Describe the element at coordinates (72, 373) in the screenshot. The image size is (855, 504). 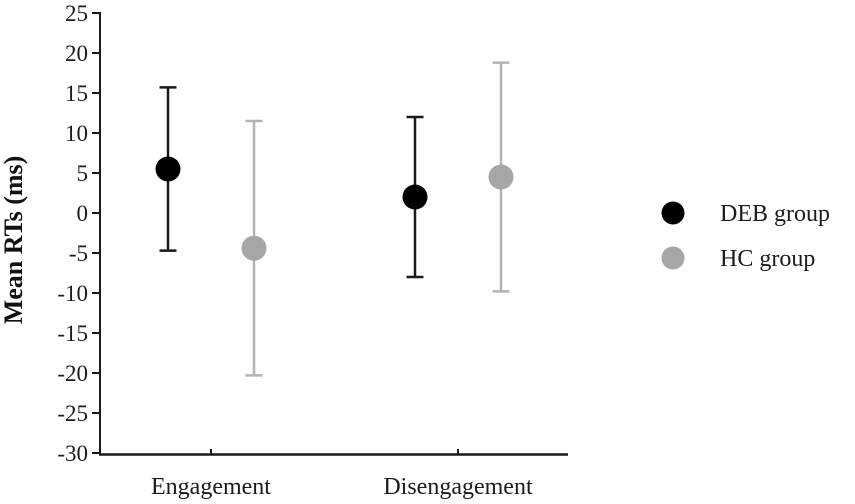
I see `y-tick-label: -20` at that location.